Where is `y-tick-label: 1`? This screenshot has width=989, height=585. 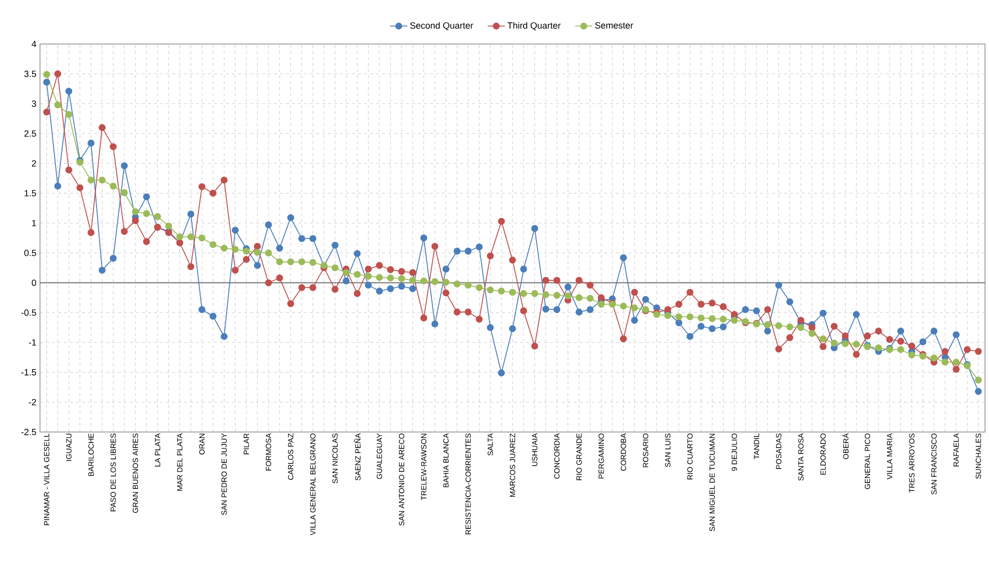 y-tick-label: 1 is located at coordinates (34, 223).